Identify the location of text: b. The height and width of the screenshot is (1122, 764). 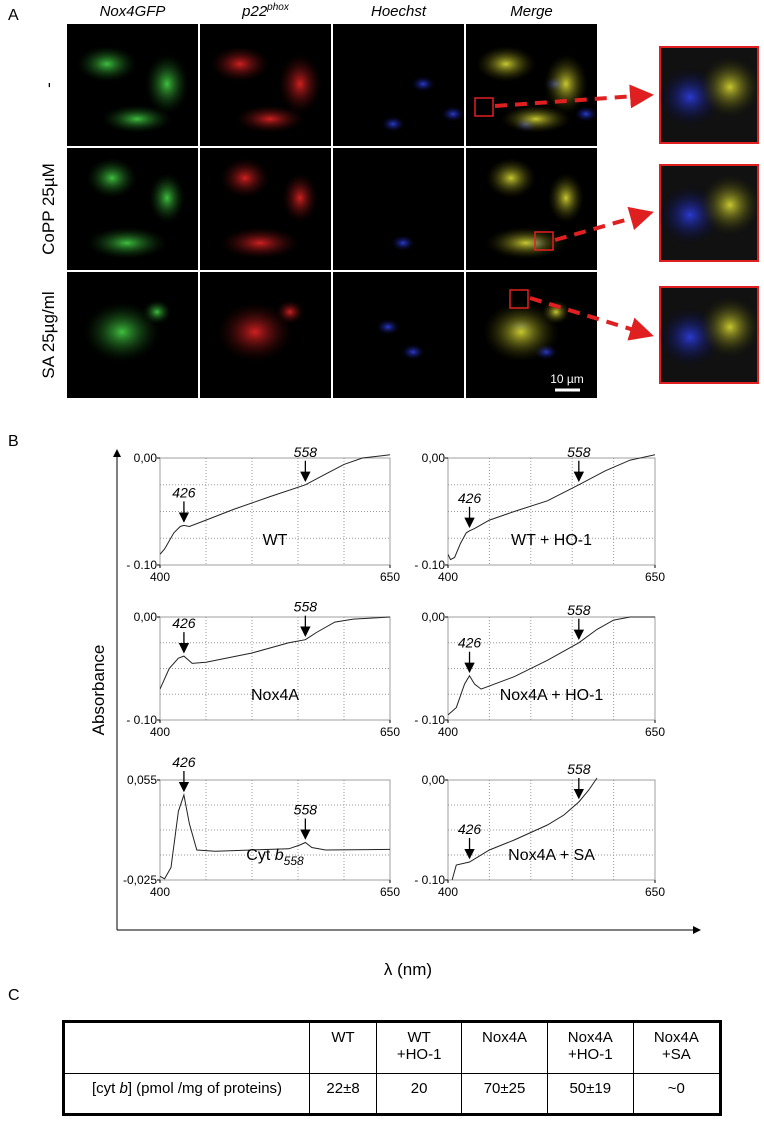
(279, 855).